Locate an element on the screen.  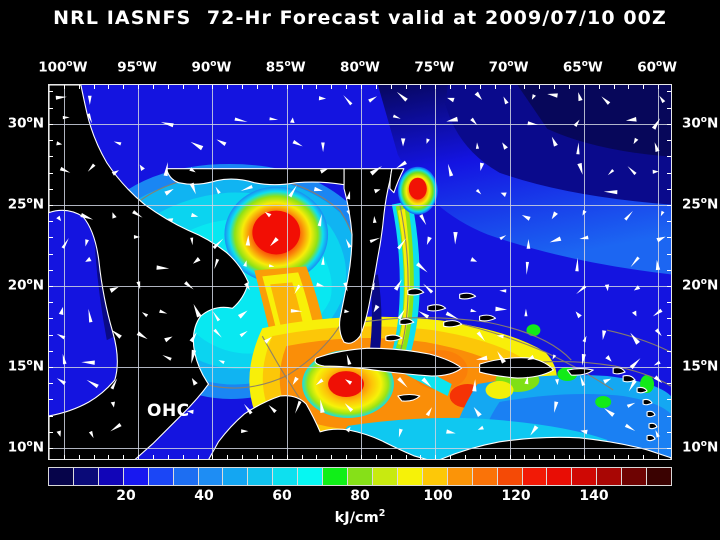
lon-tick-label-85: 85oW is located at coordinates (285, 67).